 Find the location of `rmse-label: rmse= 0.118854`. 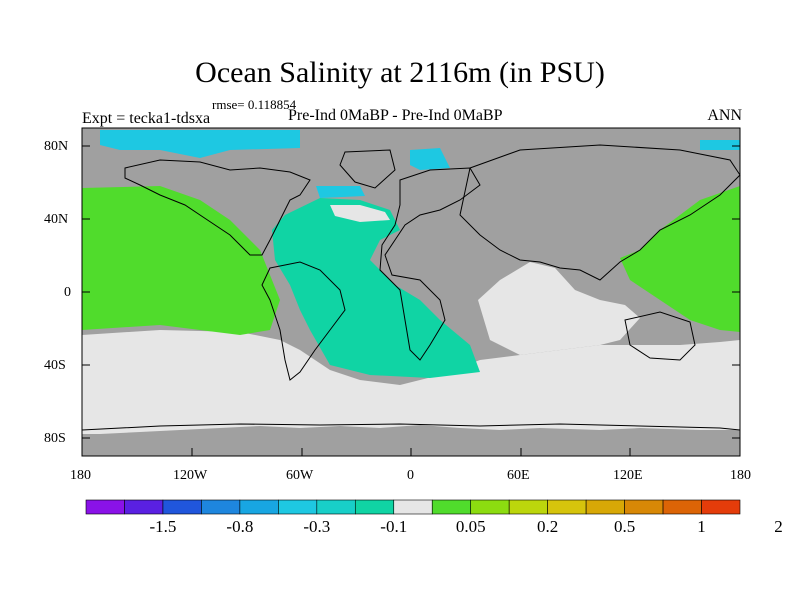

rmse-label: rmse= 0.118854 is located at coordinates (254, 104).